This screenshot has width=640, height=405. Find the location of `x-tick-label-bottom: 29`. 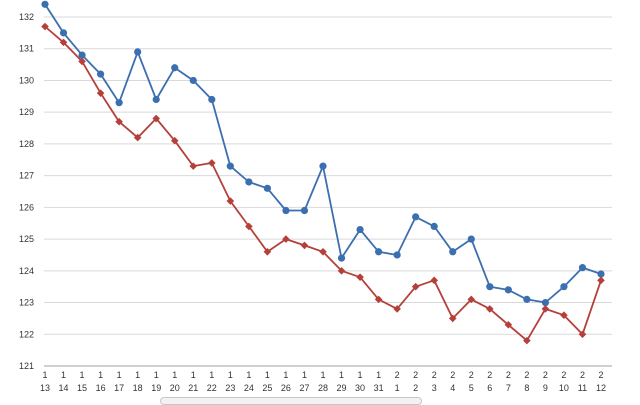

x-tick-label-bottom: 29 is located at coordinates (342, 388).